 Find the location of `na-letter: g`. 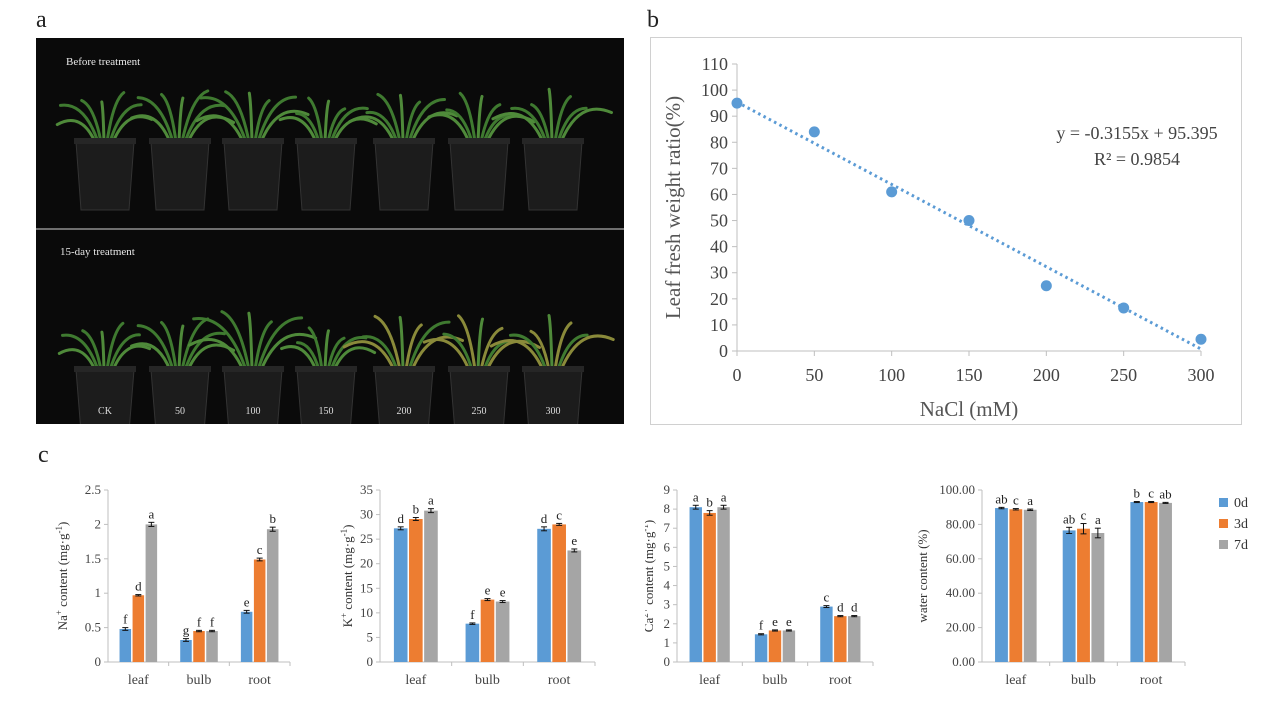

na-letter: g is located at coordinates (186, 630).